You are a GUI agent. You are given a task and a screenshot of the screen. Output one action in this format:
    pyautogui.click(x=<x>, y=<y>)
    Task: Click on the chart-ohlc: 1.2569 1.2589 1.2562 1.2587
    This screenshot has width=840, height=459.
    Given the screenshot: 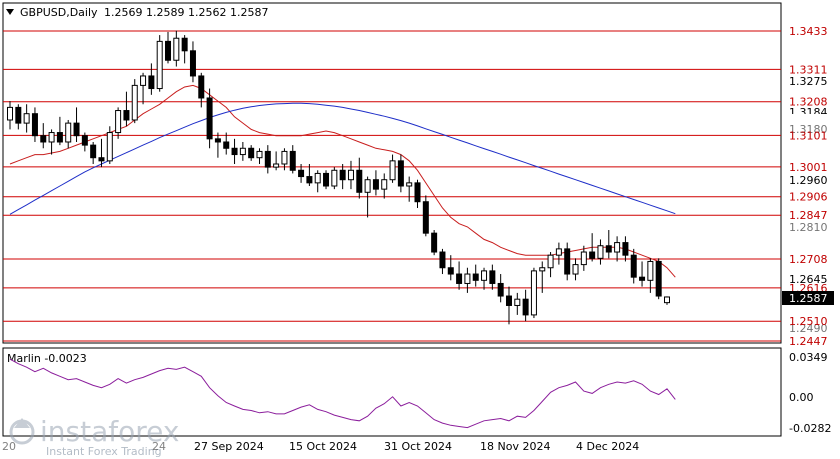 What is the action you would take?
    pyautogui.click(x=186, y=12)
    